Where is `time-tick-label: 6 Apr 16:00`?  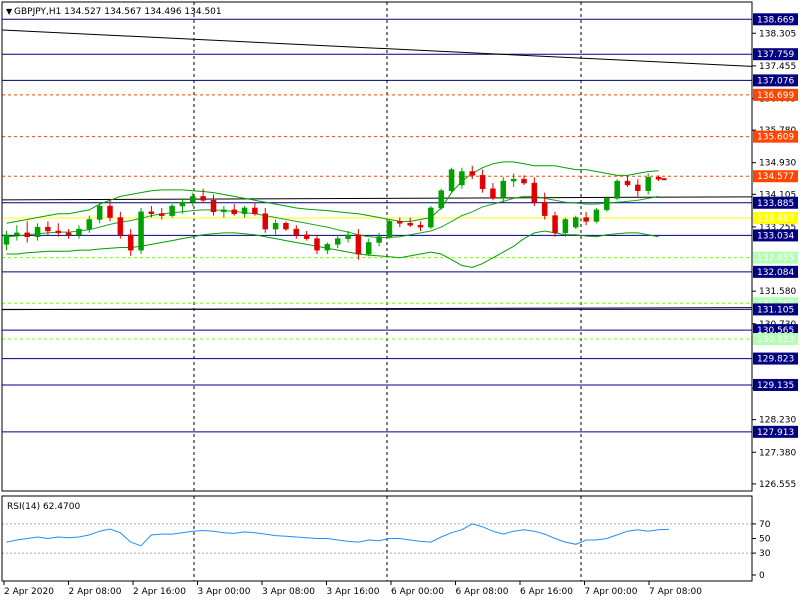
time-tick-label: 6 Apr 16:00 is located at coordinates (546, 592).